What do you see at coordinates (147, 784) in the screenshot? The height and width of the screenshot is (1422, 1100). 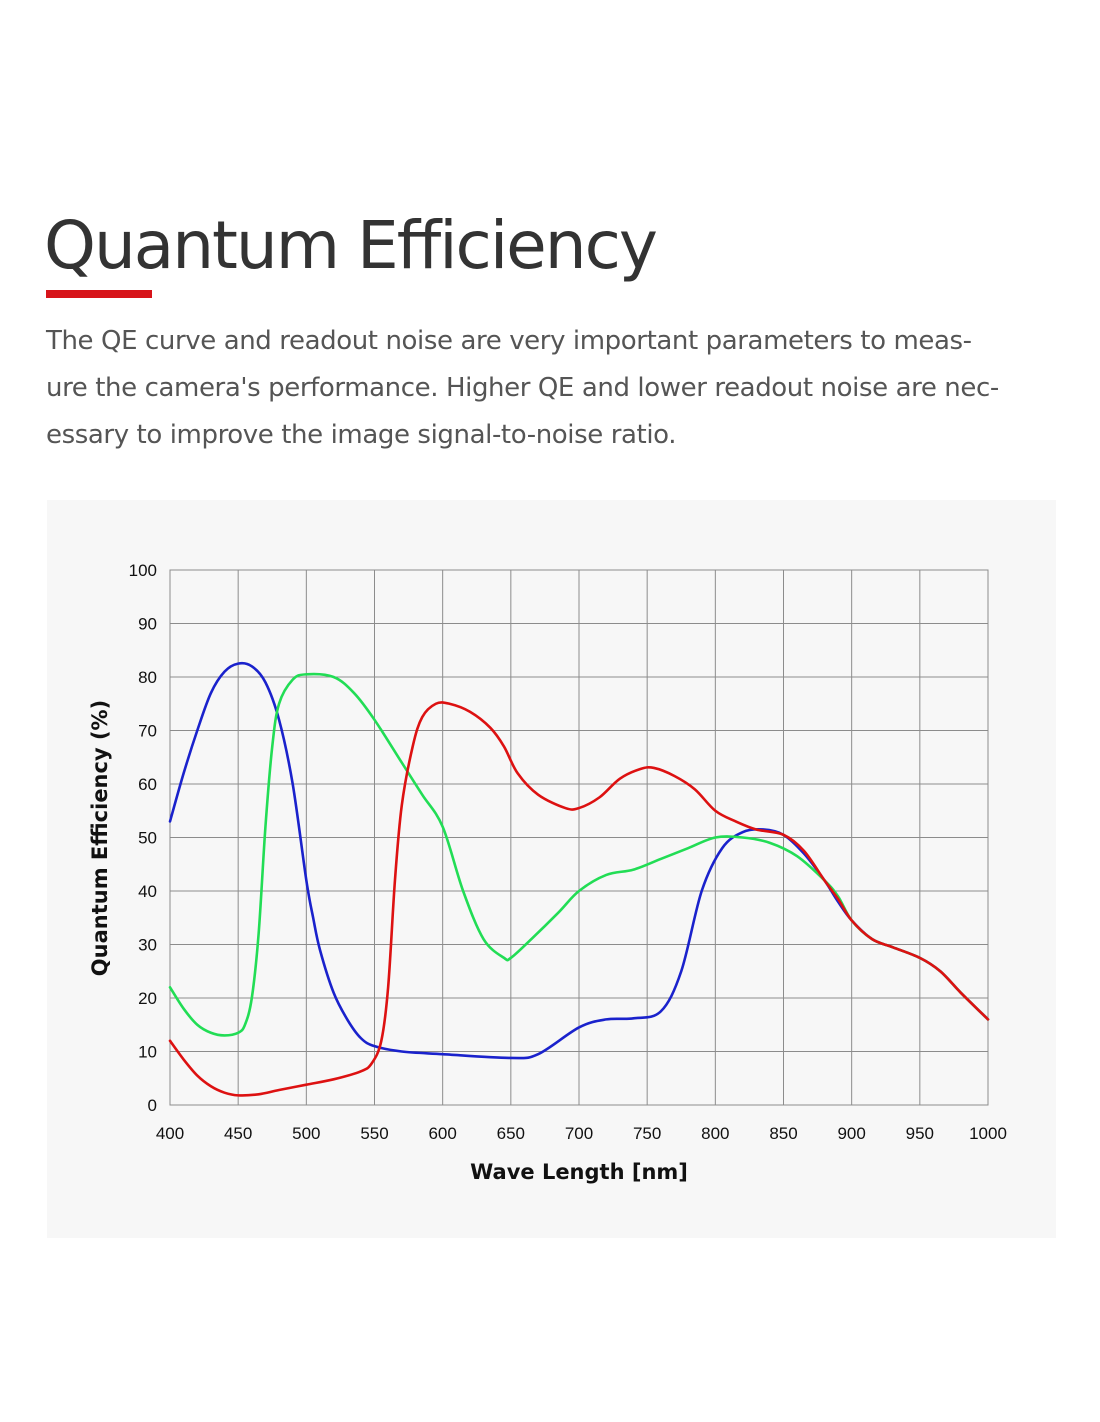 I see `y-tick-label: 60` at bounding box center [147, 784].